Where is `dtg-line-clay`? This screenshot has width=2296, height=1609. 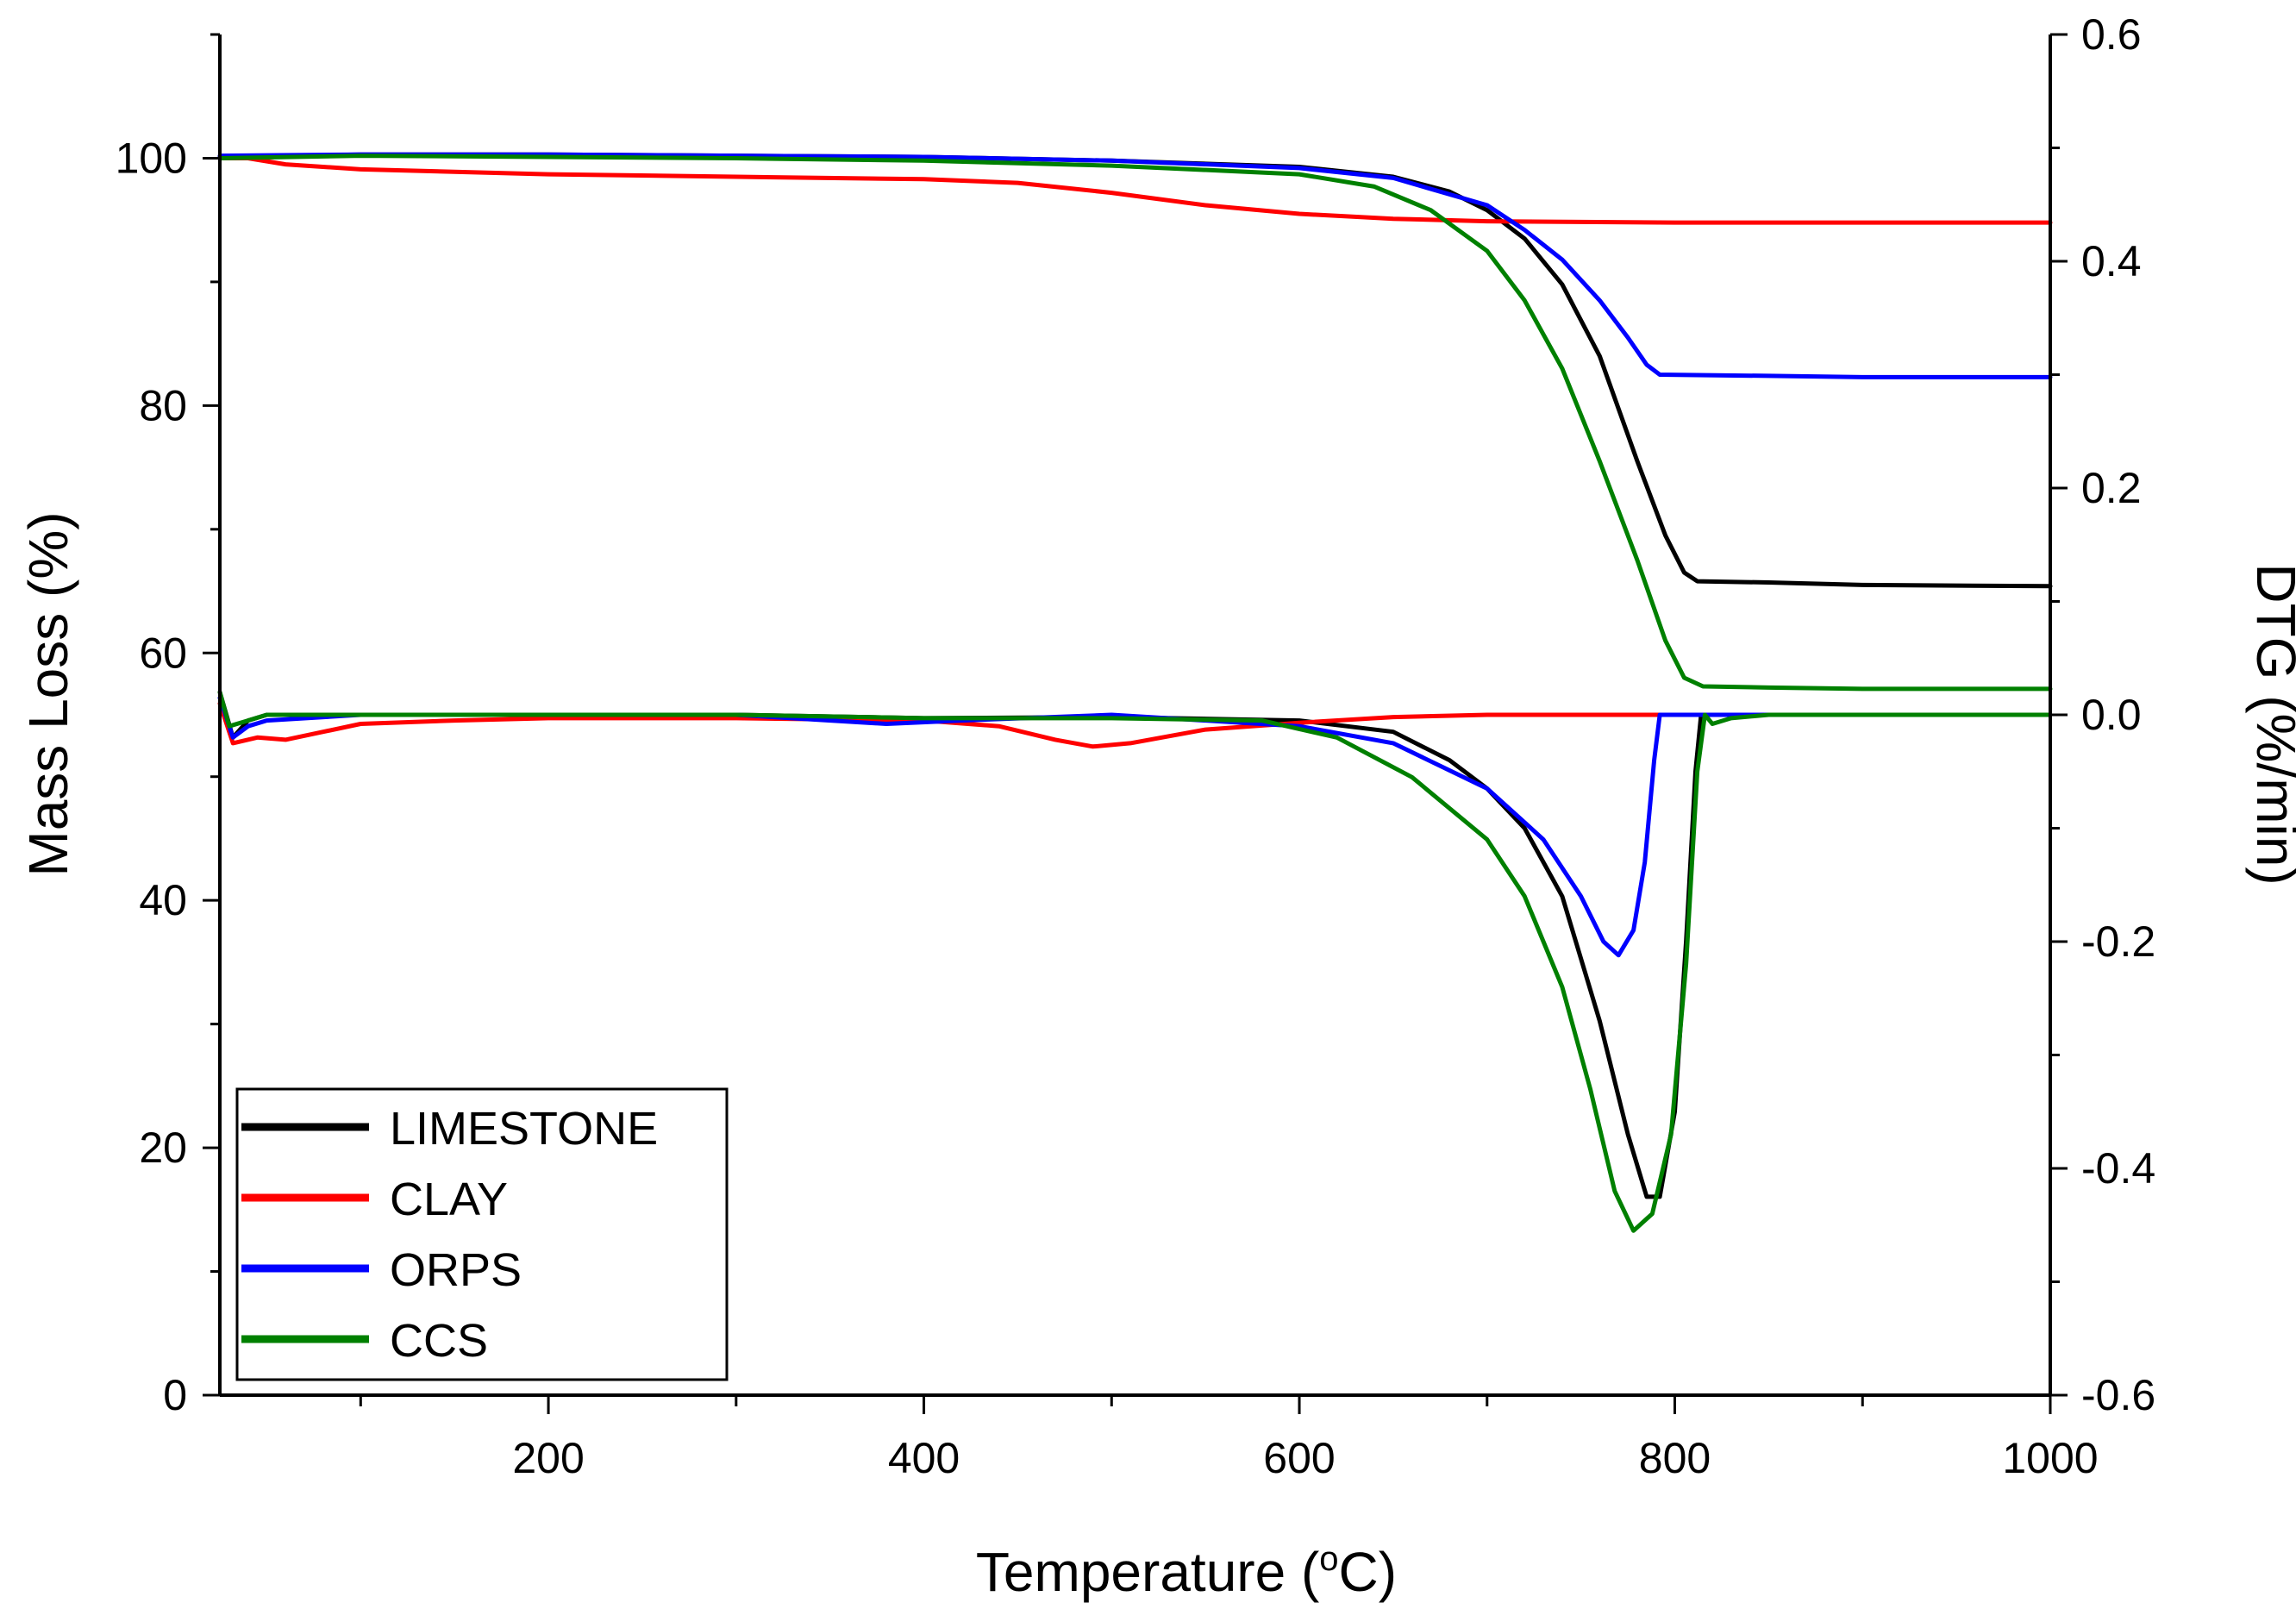 dtg-line-clay is located at coordinates (1135, 725).